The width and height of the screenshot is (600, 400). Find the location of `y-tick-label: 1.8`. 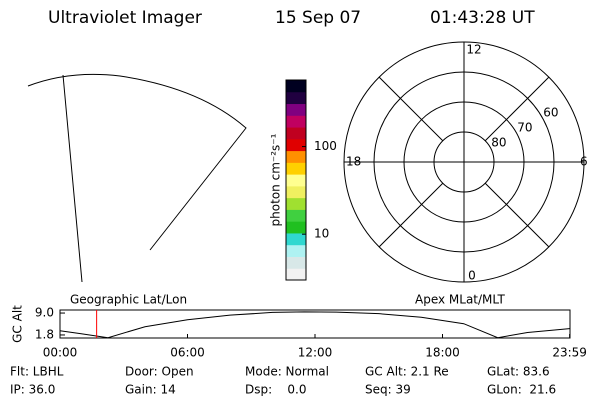

y-tick-label: 1.8 is located at coordinates (44, 334).